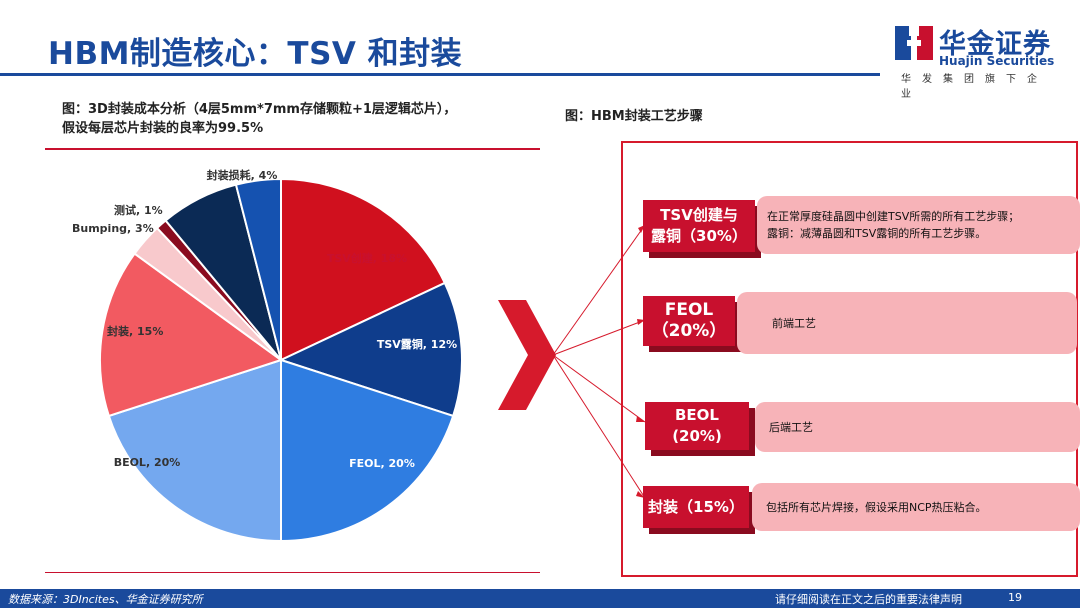 Image resolution: width=1080 pixels, height=608 pixels. Describe the element at coordinates (791, 427) in the screenshot. I see `step-description-line: 后端工艺` at that location.